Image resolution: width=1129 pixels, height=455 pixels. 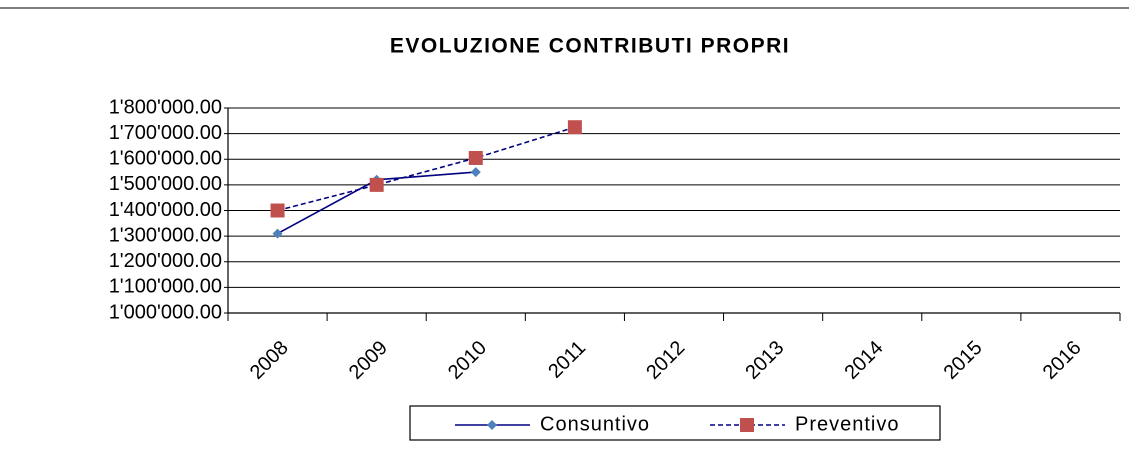 What do you see at coordinates (675, 423) in the screenshot?
I see `legend-box` at bounding box center [675, 423].